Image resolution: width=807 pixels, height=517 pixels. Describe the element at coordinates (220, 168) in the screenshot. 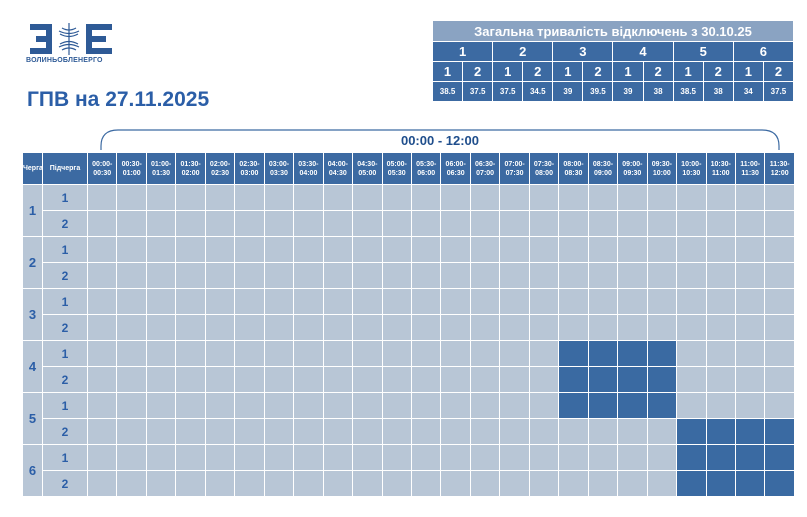

I see `time-slot-header: 02:00- 02:30` at that location.